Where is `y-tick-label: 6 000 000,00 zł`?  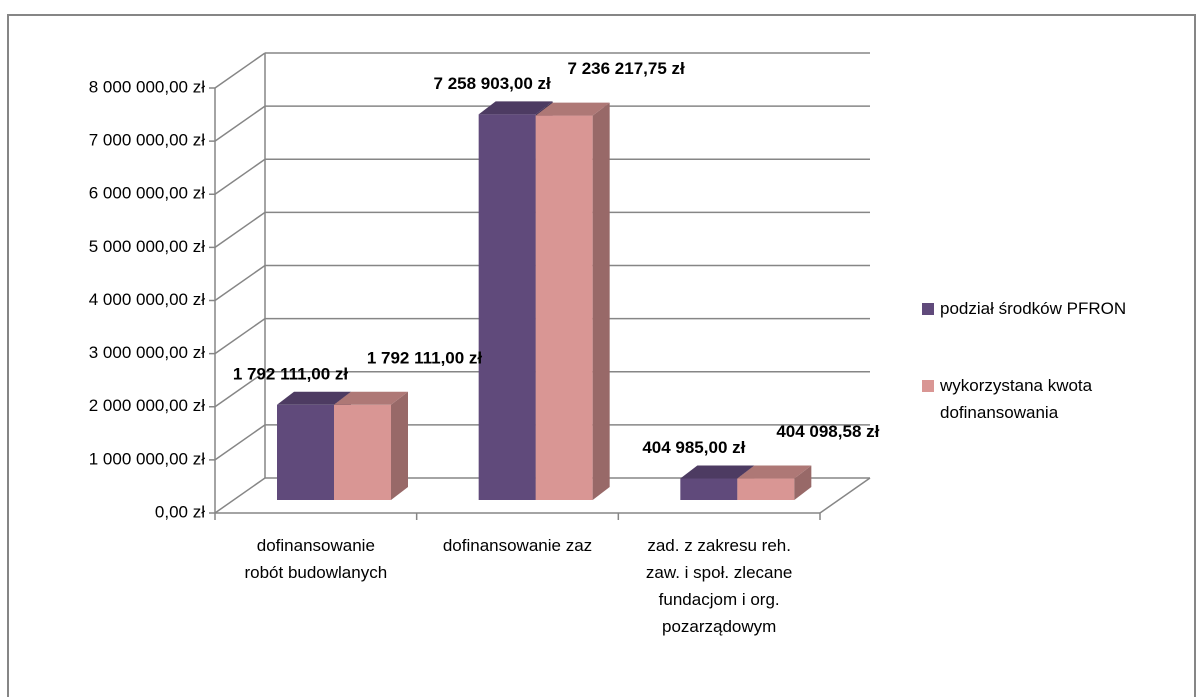
y-tick-label: 6 000 000,00 zł is located at coordinates (147, 193).